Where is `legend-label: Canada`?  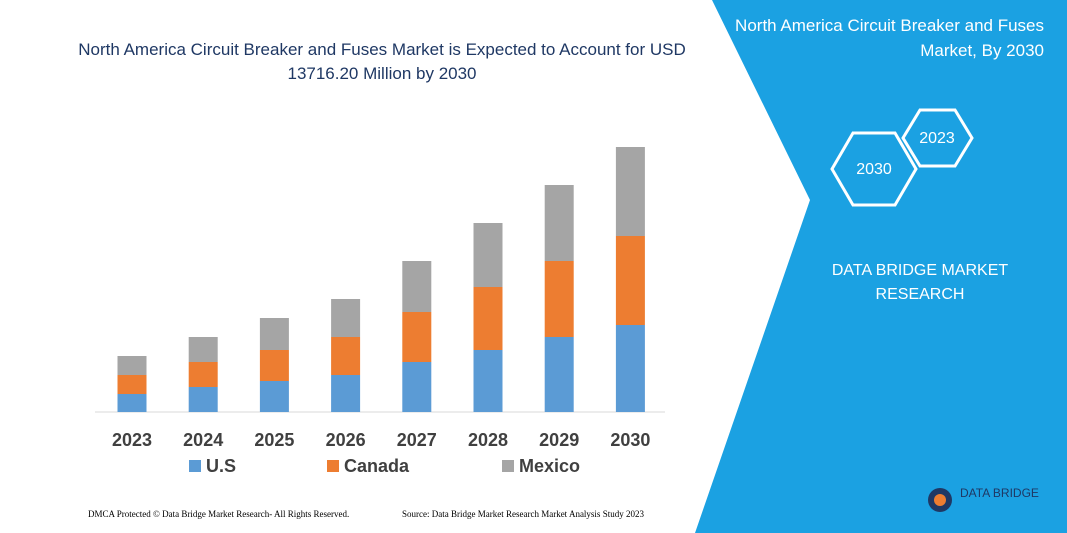 legend-label: Canada is located at coordinates (377, 466).